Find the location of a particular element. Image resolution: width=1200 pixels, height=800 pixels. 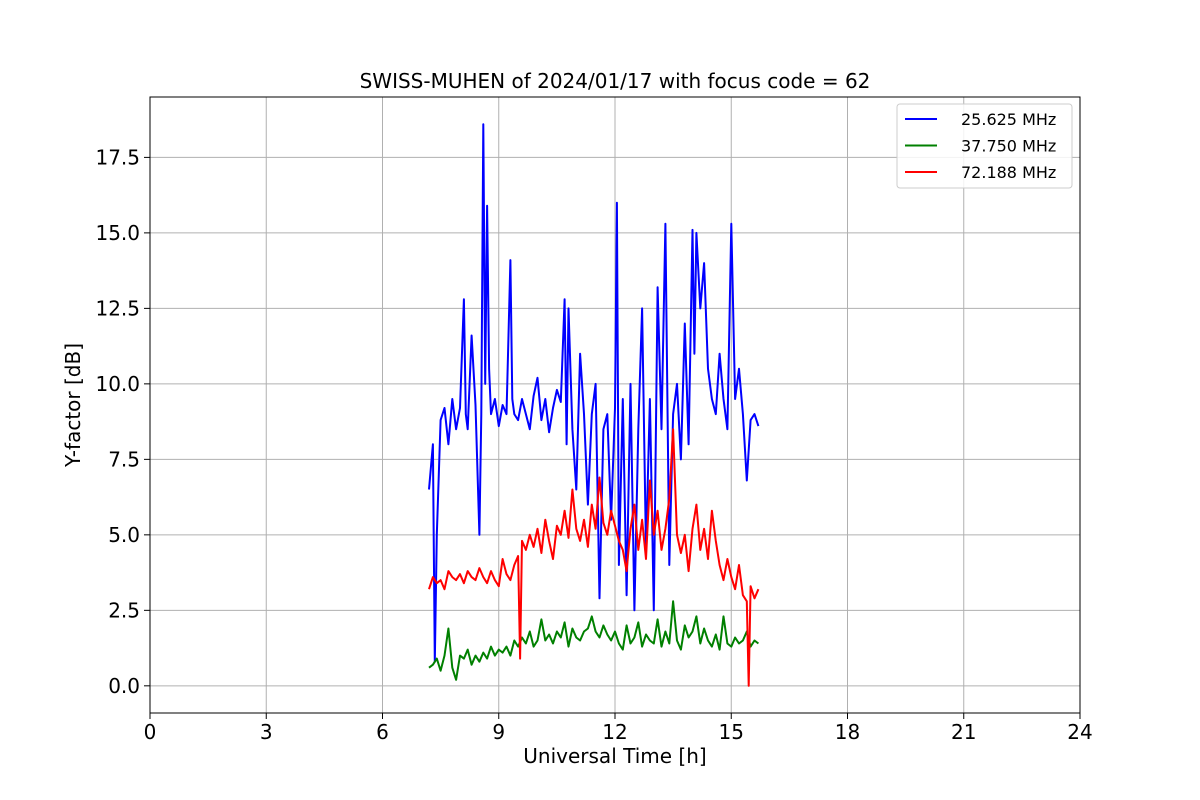

y-tick-label: 7.5 is located at coordinates (124, 459).